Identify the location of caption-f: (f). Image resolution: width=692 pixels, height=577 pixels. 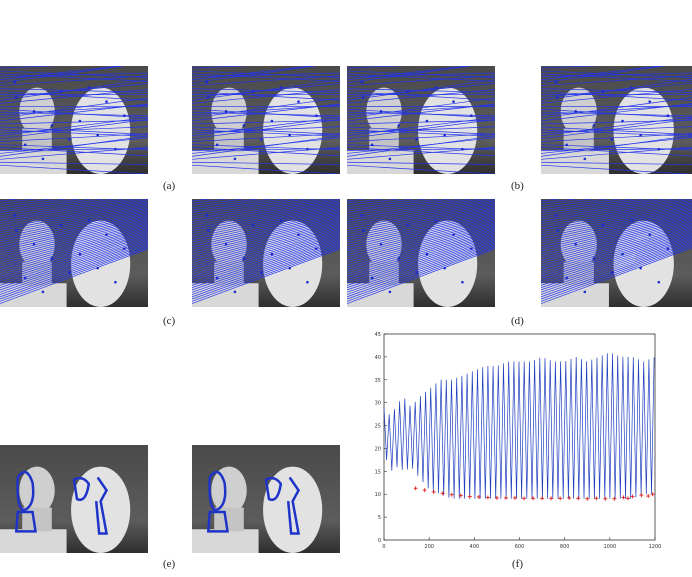
(517, 564).